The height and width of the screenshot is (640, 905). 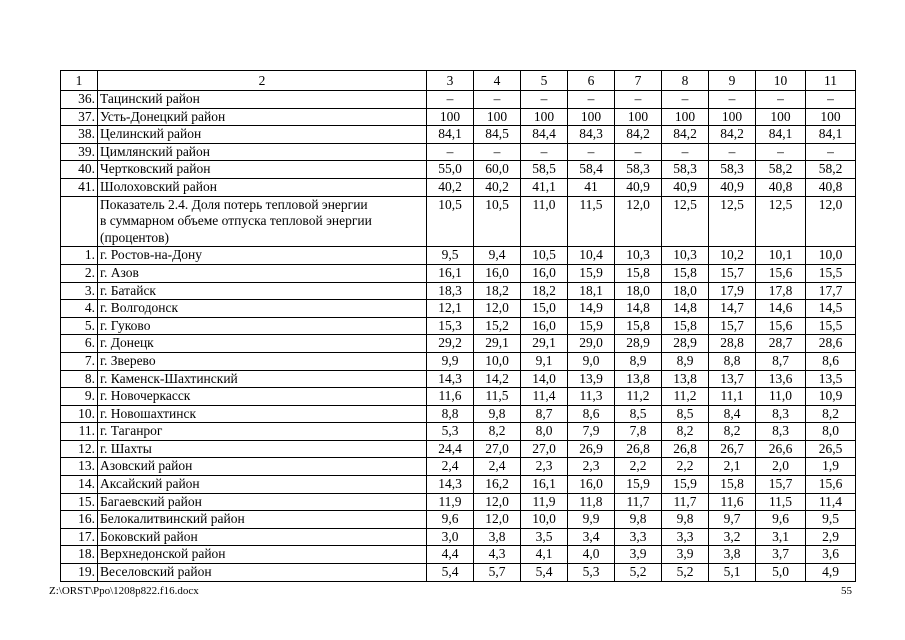 What do you see at coordinates (830, 291) in the screenshot?
I see `value-cell: 17,7` at bounding box center [830, 291].